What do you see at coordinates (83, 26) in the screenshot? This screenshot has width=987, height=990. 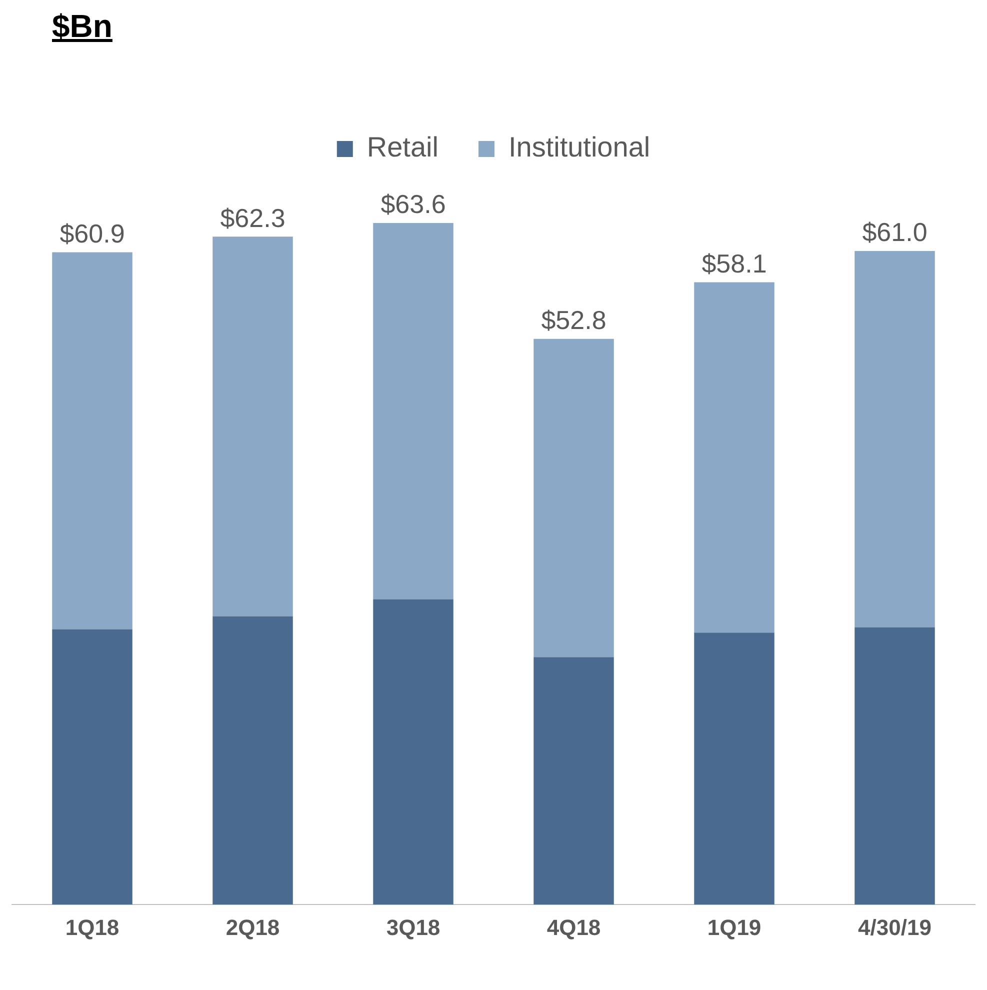 I see `chart-title: $Bn` at bounding box center [83, 26].